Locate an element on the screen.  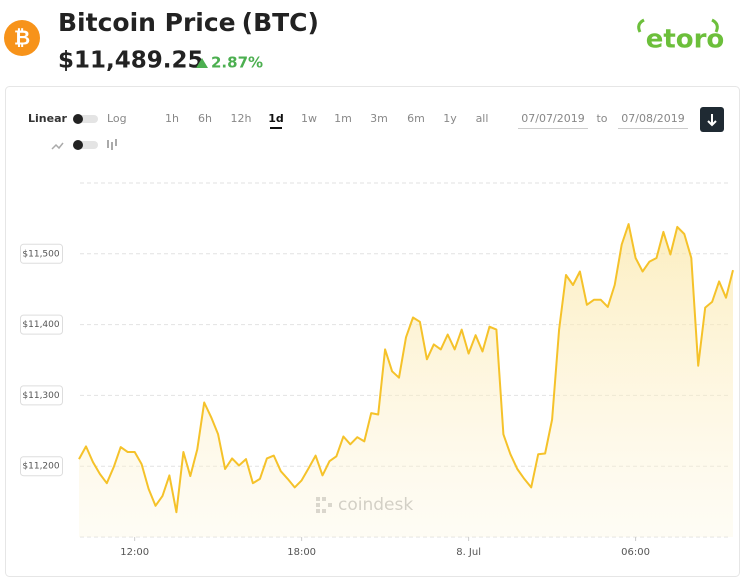
range-button: 6h is located at coordinates (205, 118).